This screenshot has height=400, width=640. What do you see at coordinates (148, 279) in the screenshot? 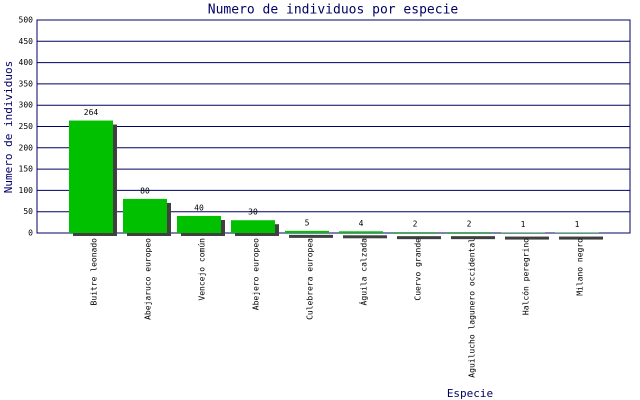
I see `x-tick-label: Abejaruco europeo` at bounding box center [148, 279].